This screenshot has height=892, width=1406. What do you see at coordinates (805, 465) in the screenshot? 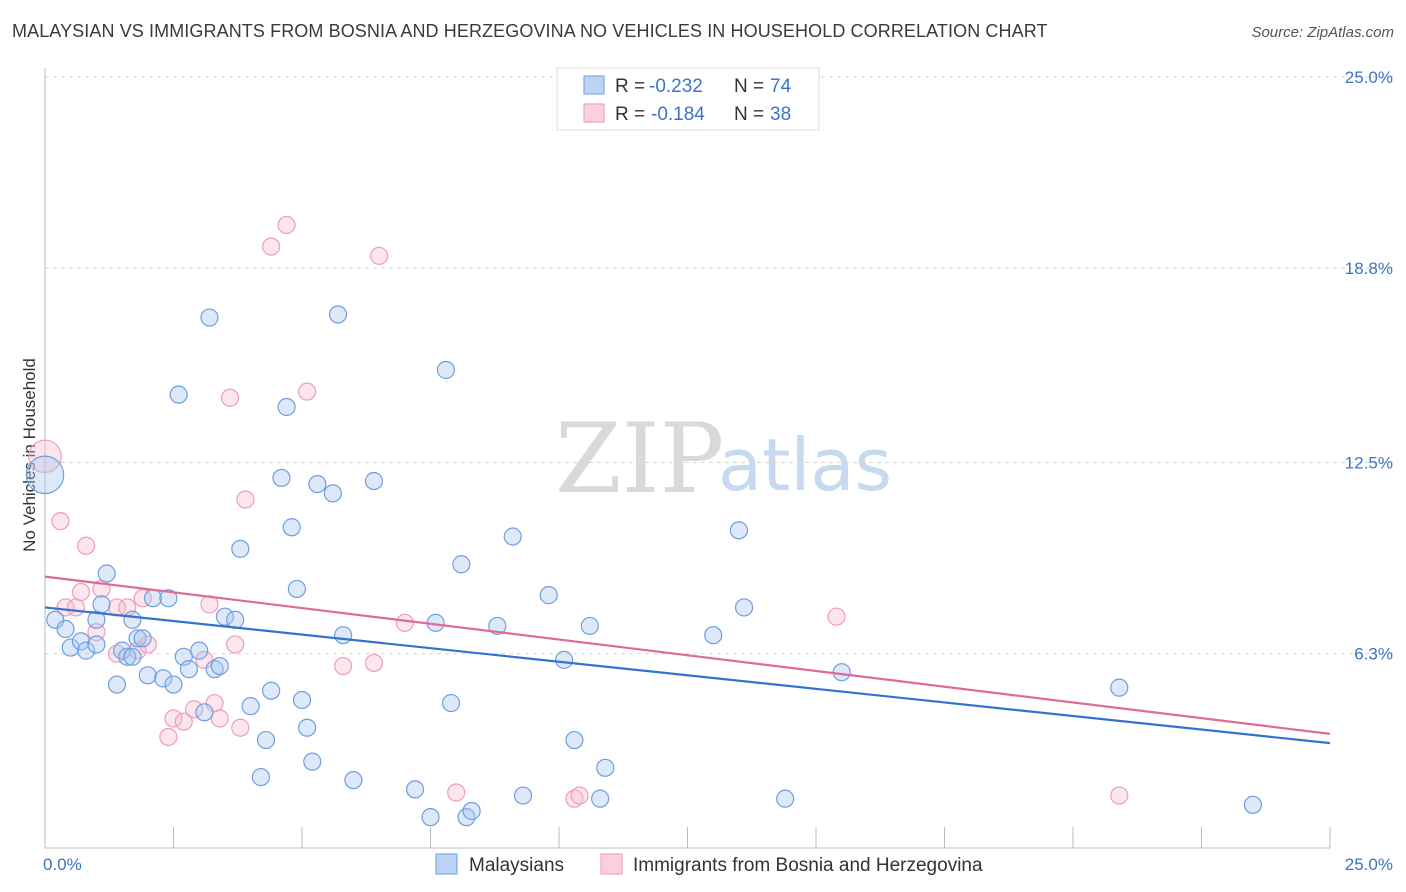
I see `watermark-atlas: atlas` at bounding box center [805, 465].